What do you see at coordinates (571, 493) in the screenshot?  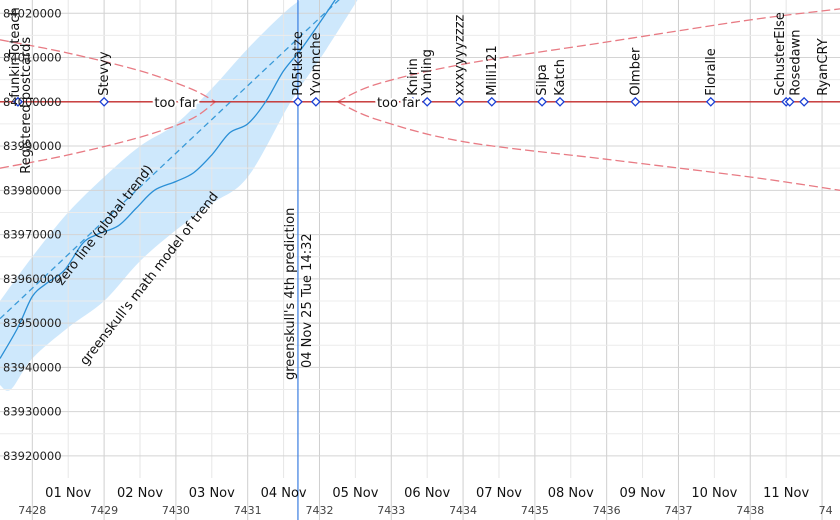 I see `x-day-label: 08 Nov` at bounding box center [571, 493].